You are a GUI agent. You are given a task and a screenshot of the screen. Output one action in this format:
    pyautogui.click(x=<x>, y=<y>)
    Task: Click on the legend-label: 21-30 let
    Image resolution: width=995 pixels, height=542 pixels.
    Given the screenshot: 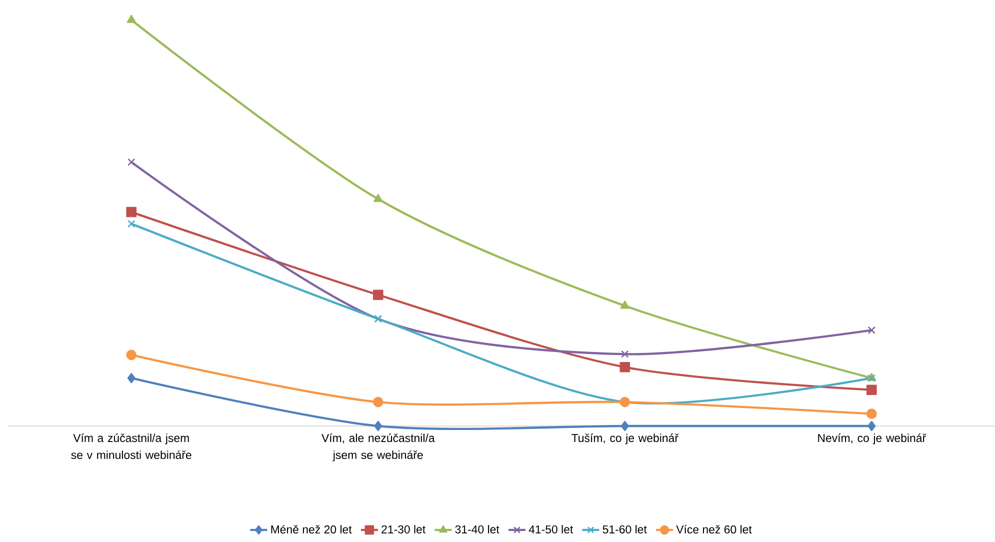 What is the action you would take?
    pyautogui.click(x=404, y=529)
    